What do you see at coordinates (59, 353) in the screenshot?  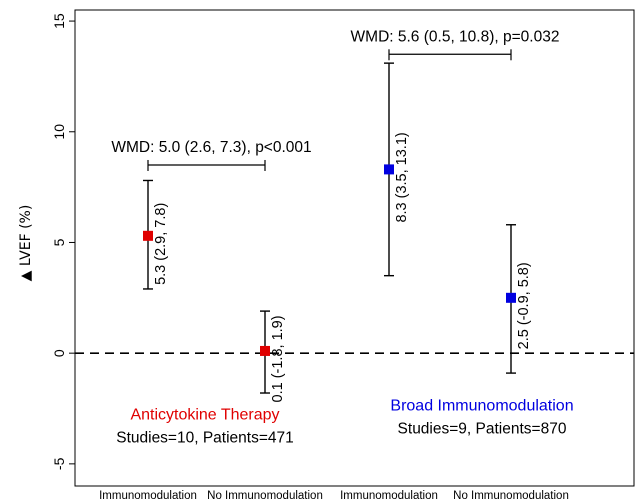 I see `y-tick-label: 0` at bounding box center [59, 353].